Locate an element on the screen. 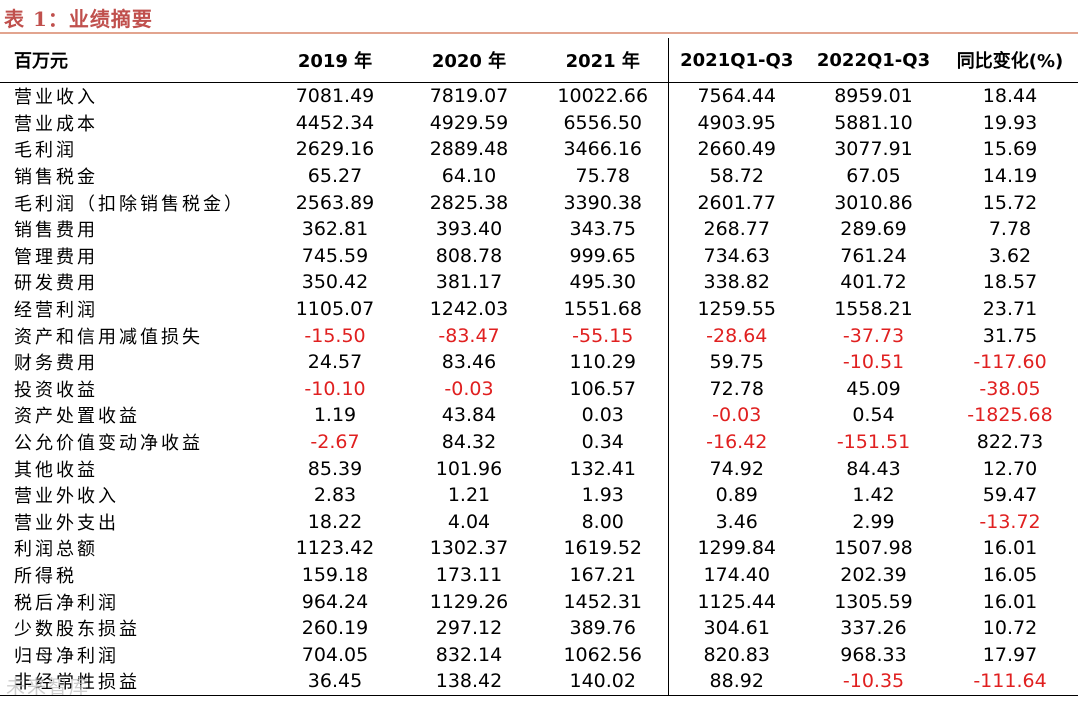 The width and height of the screenshot is (1080, 705). table-cell: 337.26 is located at coordinates (873, 628).